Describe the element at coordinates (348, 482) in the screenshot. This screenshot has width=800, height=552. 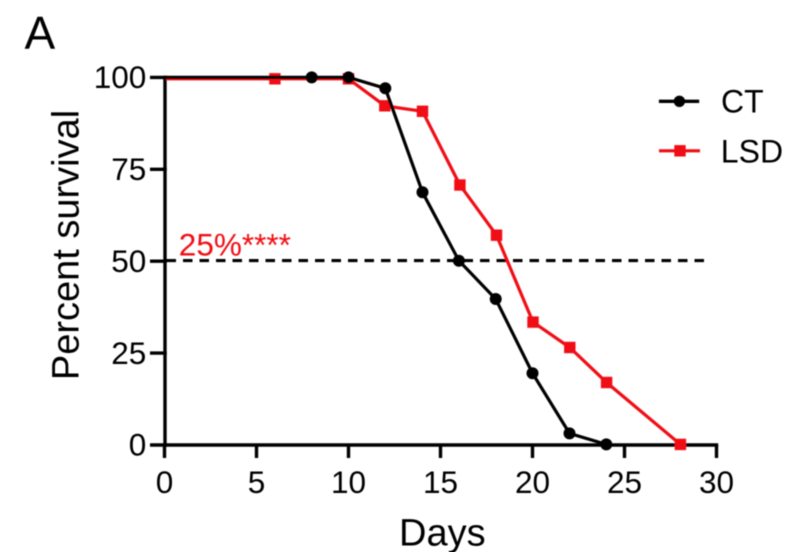
I see `svg-text: 10` at that location.